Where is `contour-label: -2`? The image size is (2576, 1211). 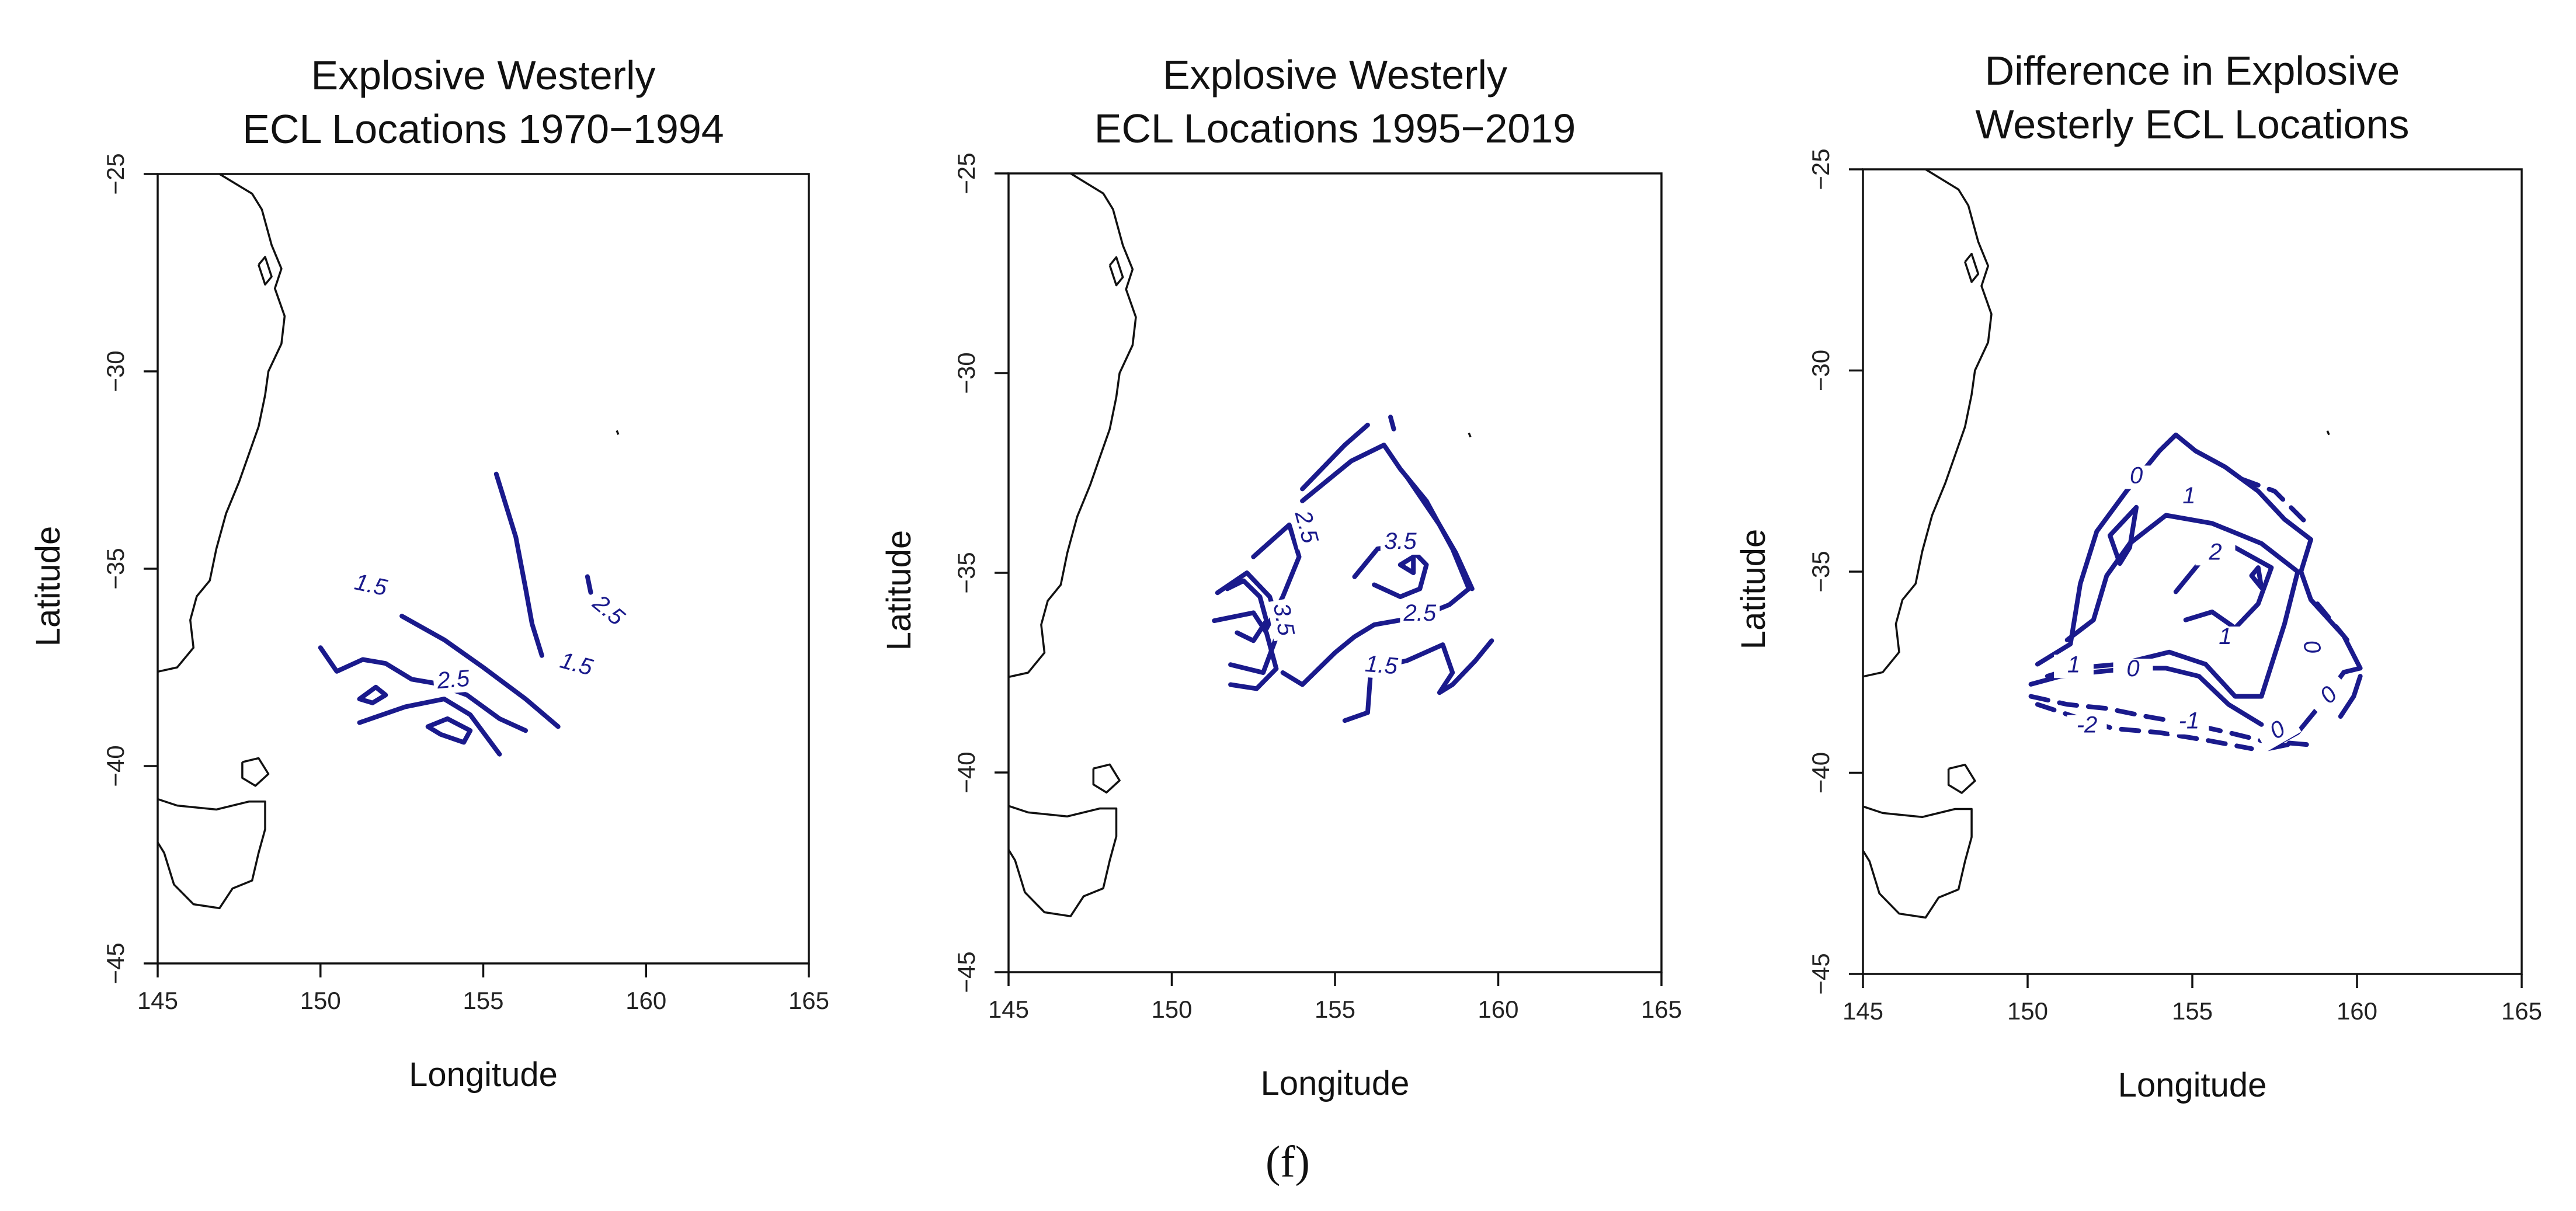
contour-label: -2 is located at coordinates (2087, 725).